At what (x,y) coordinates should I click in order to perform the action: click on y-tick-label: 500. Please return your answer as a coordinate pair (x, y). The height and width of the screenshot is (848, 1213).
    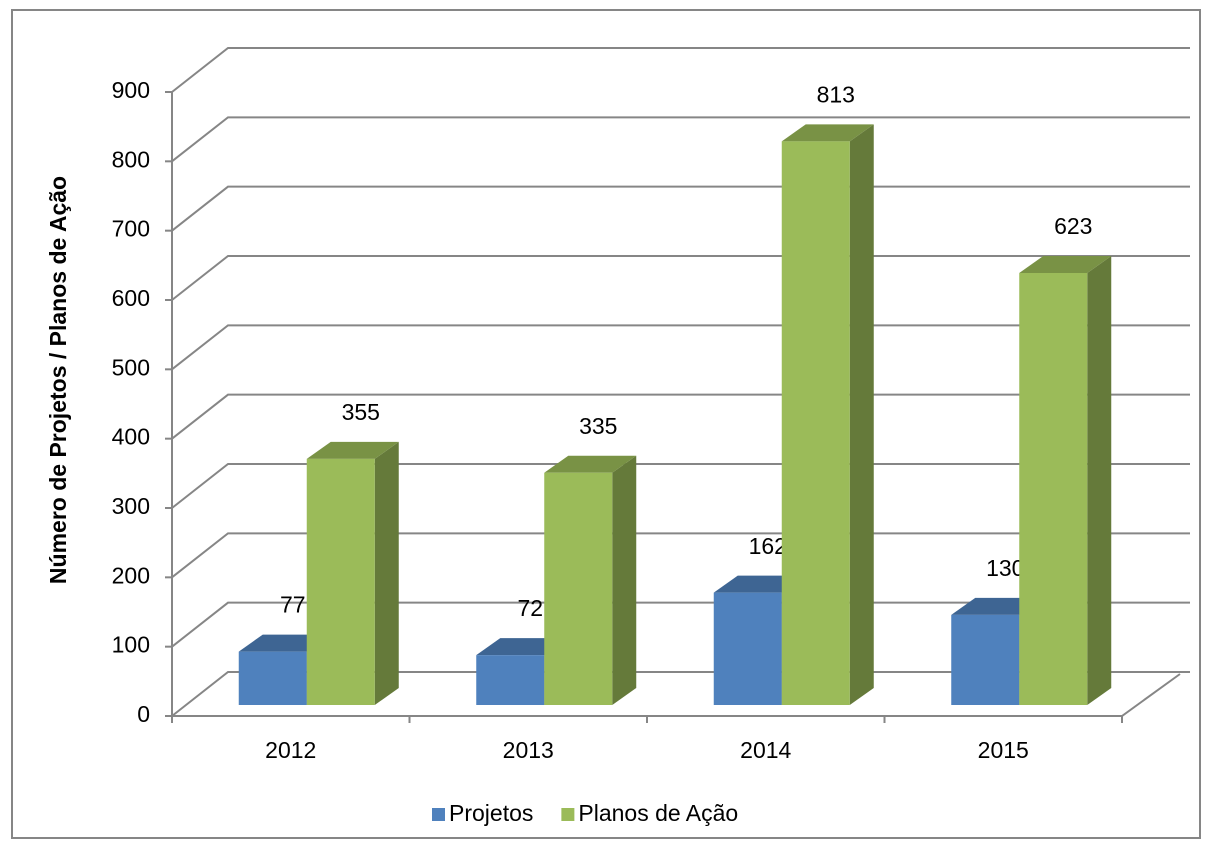
    Looking at the image, I should click on (131, 367).